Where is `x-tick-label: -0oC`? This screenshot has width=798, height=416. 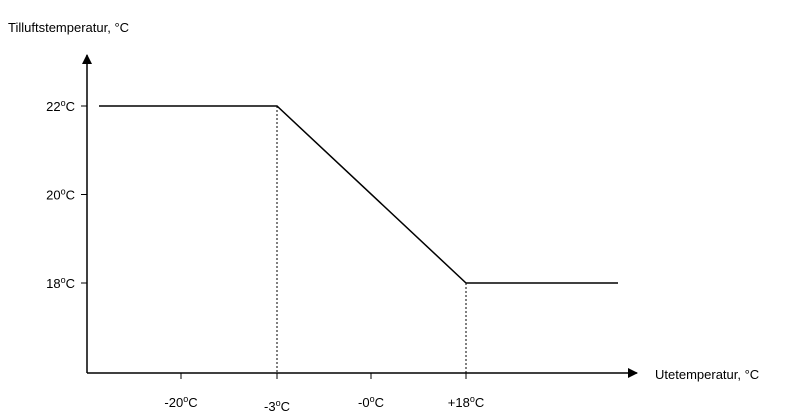 x-tick-label: -0oC is located at coordinates (371, 402).